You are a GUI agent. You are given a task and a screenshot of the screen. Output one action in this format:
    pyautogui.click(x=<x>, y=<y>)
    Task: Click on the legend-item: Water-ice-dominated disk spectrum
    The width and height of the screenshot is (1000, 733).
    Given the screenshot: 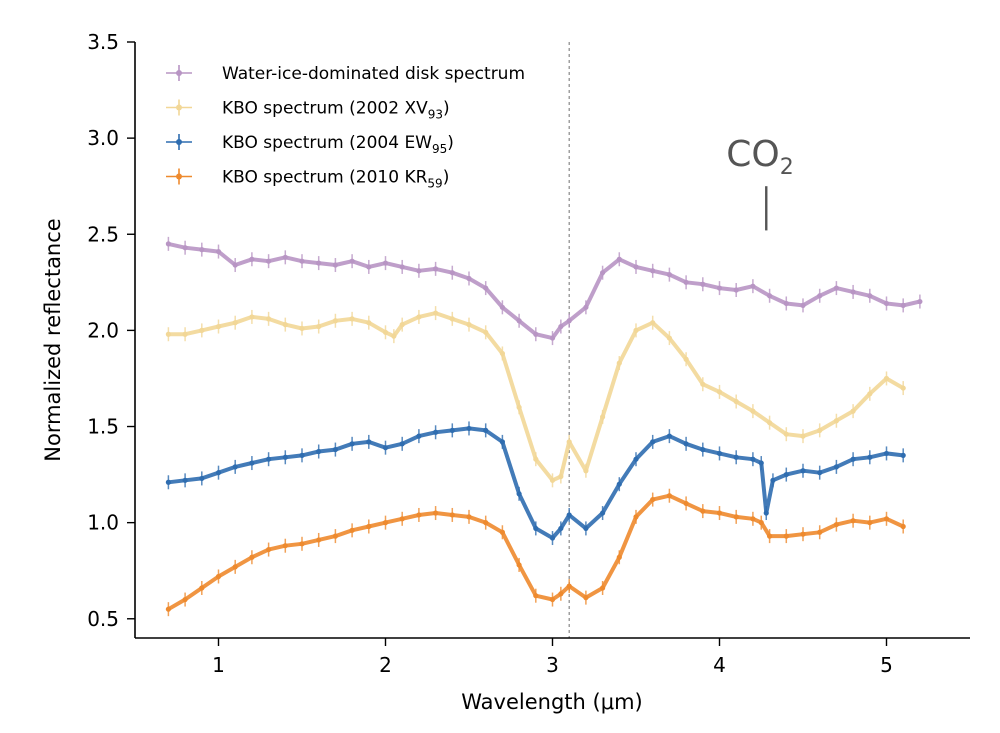 What is the action you would take?
    pyautogui.click(x=345, y=74)
    